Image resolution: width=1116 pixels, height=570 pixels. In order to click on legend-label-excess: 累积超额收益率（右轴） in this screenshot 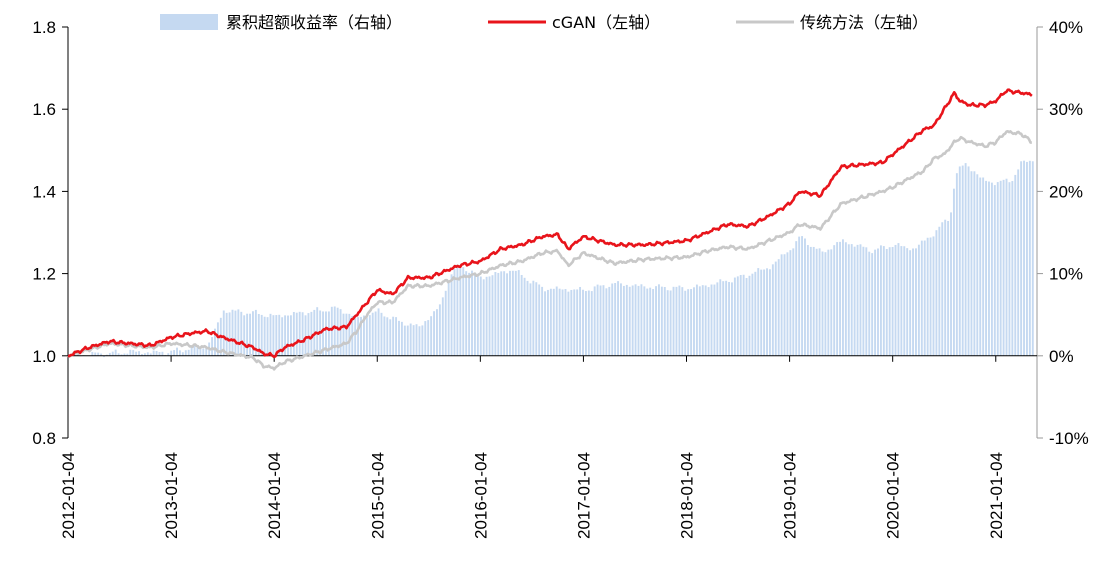, I will do `click(314, 22)`.